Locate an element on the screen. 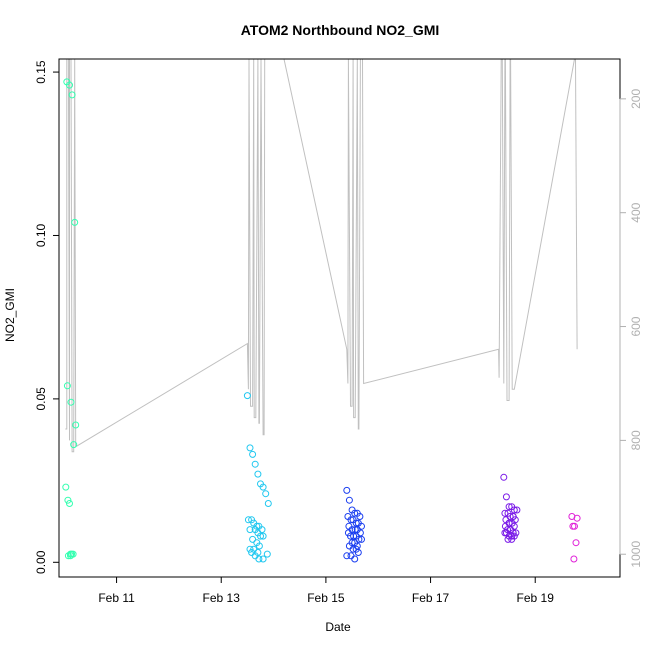  y-axis-label: NO2_GMI is located at coordinates (10, 315).